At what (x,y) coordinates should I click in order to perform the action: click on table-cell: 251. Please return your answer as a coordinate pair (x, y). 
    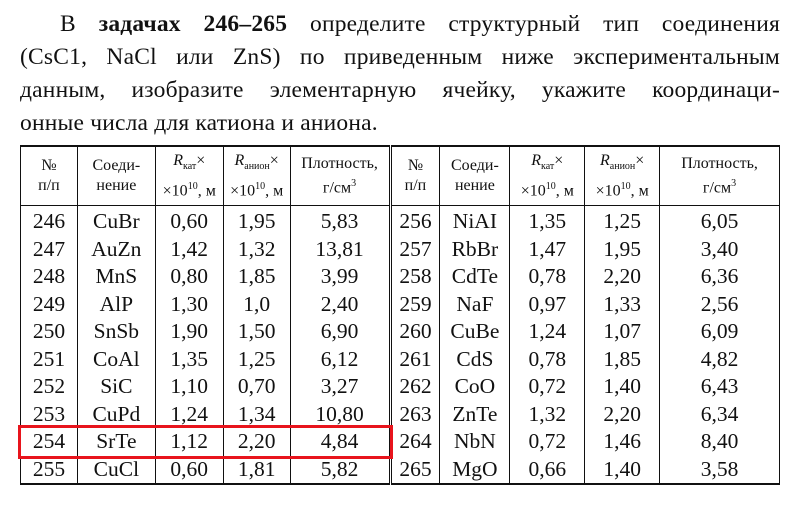
    Looking at the image, I should click on (49, 359).